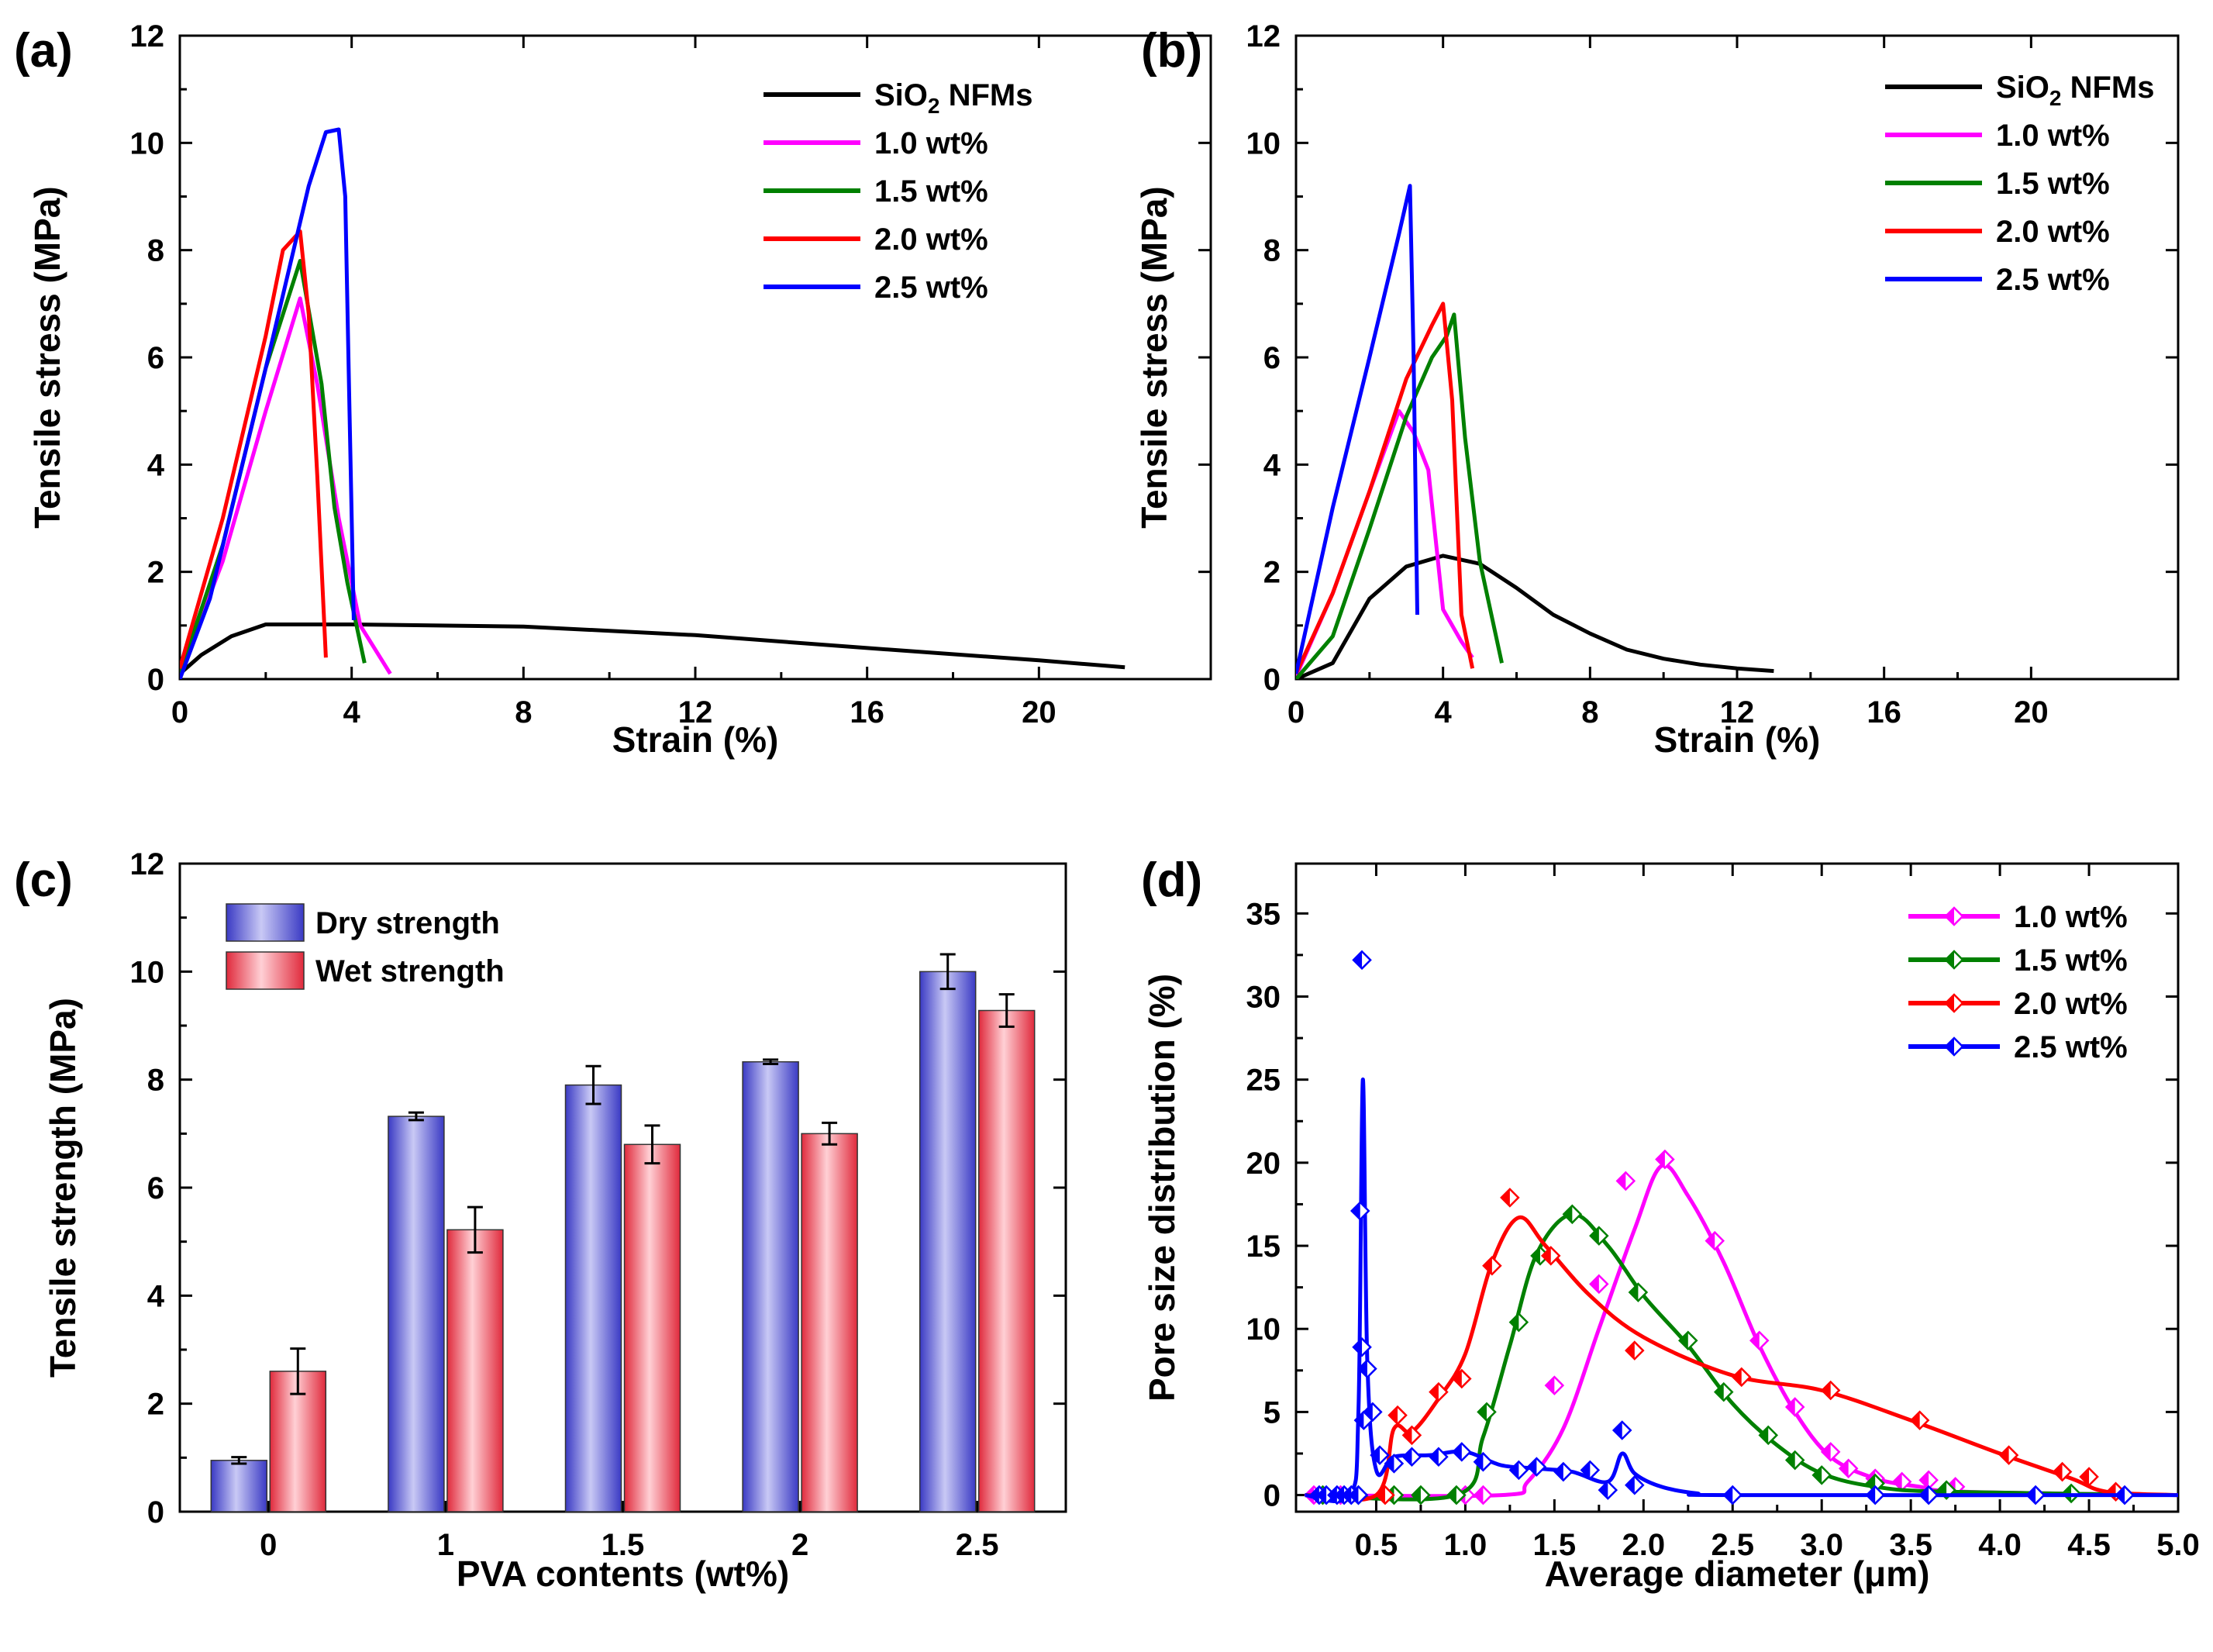  I want to click on y-axis-label: Pore size distribution (%), so click(1162, 1188).